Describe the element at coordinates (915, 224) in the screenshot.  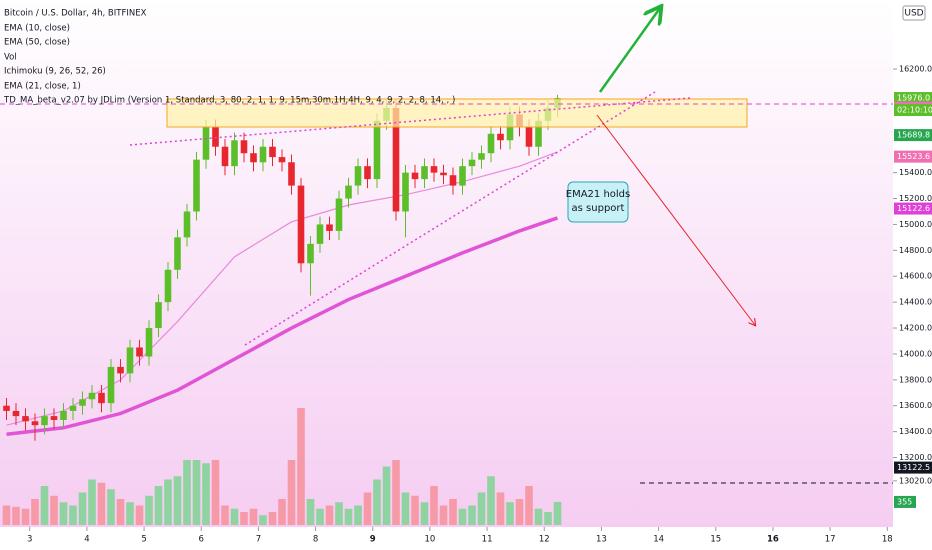
I see `y-tick-label: 15000.0` at that location.